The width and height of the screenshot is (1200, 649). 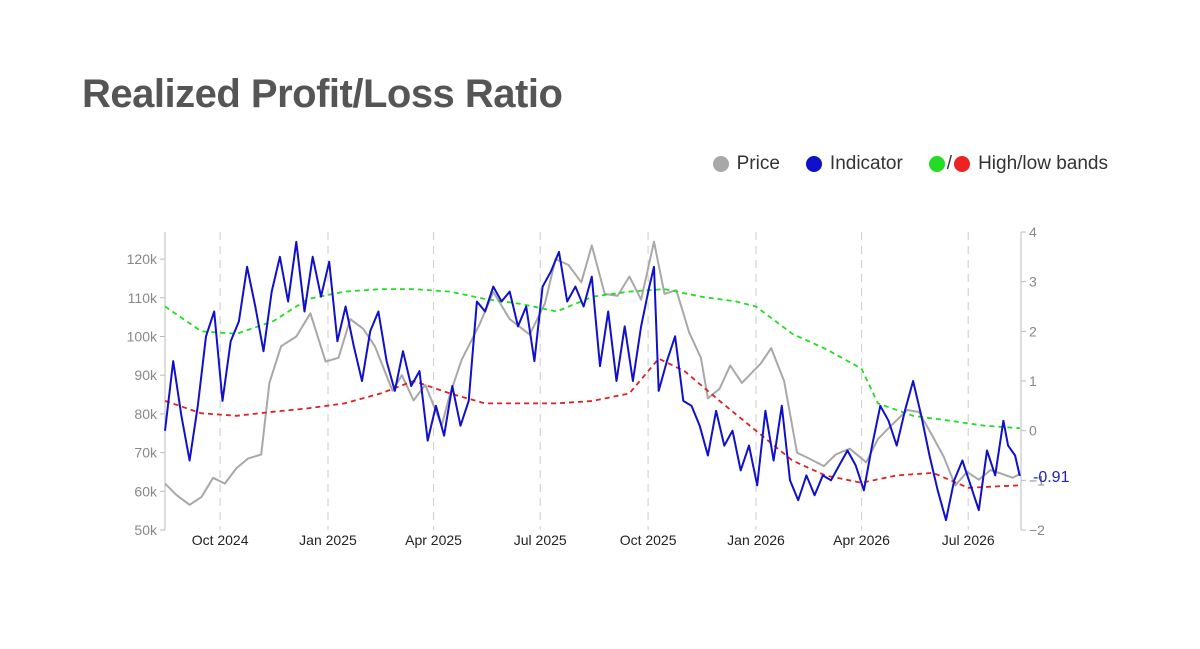 I want to click on left-axis-ticks: 50k 60k 70k 80k 90k 100k 110k 120k, so click(x=146, y=394).